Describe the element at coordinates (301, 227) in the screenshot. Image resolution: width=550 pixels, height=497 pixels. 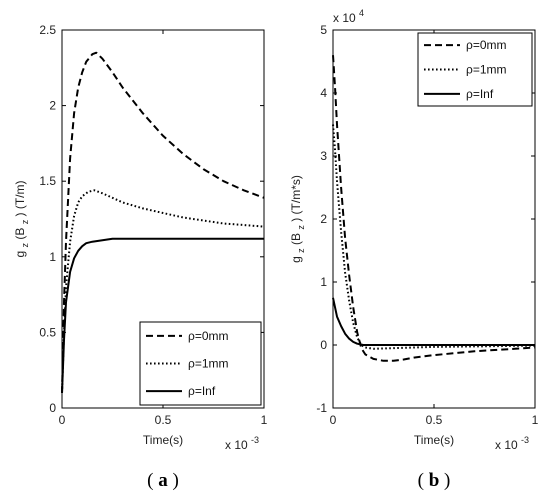
I see `chart-b-ylabel-sub2: z` at that location.